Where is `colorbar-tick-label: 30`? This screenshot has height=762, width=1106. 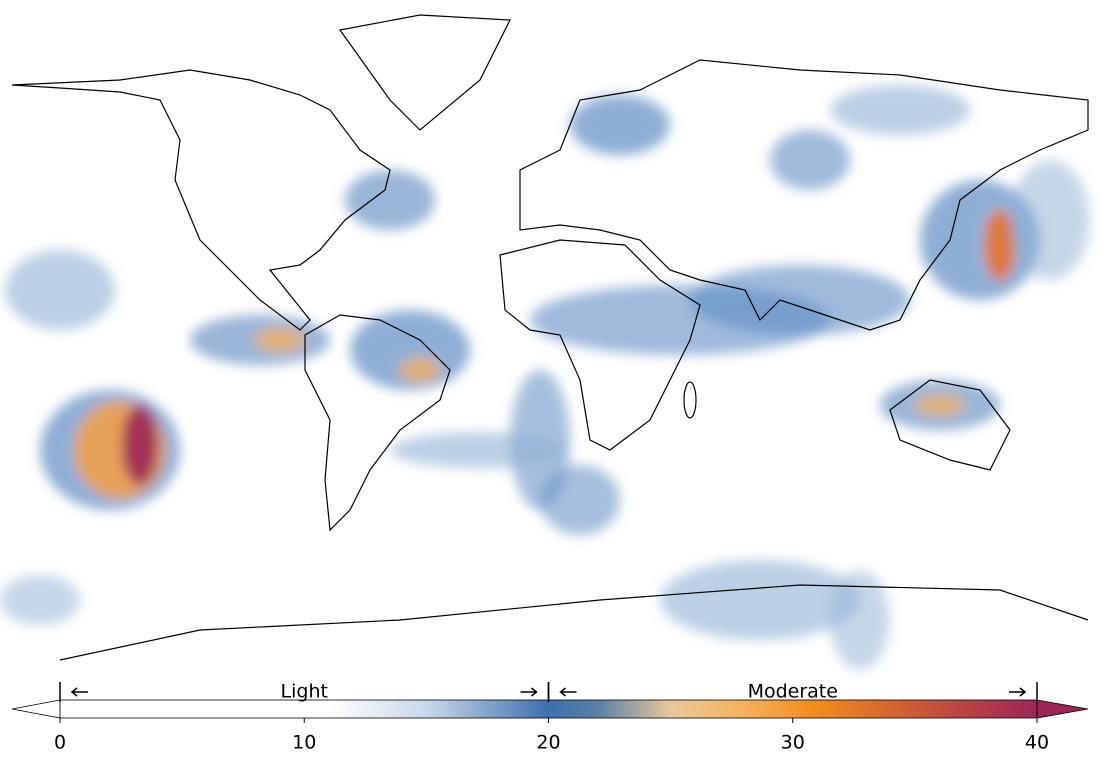 colorbar-tick-label: 30 is located at coordinates (793, 743).